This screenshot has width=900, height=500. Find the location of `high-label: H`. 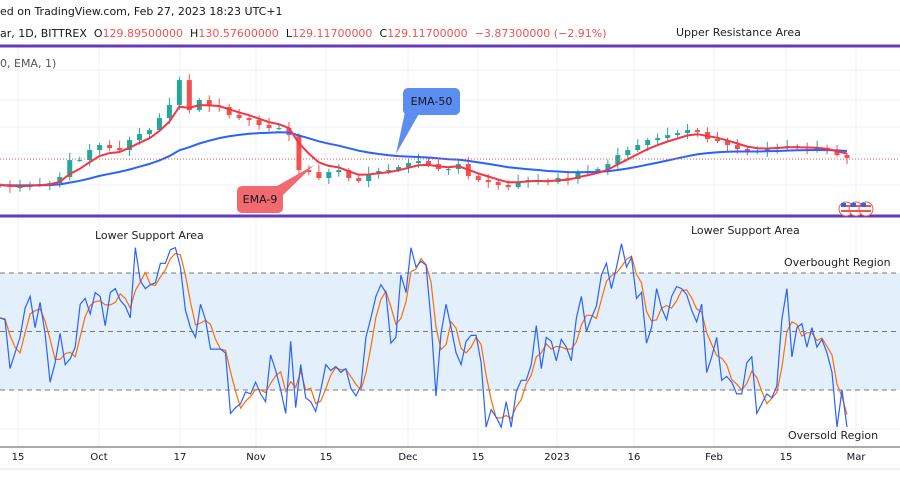

high-label: H is located at coordinates (194, 33).